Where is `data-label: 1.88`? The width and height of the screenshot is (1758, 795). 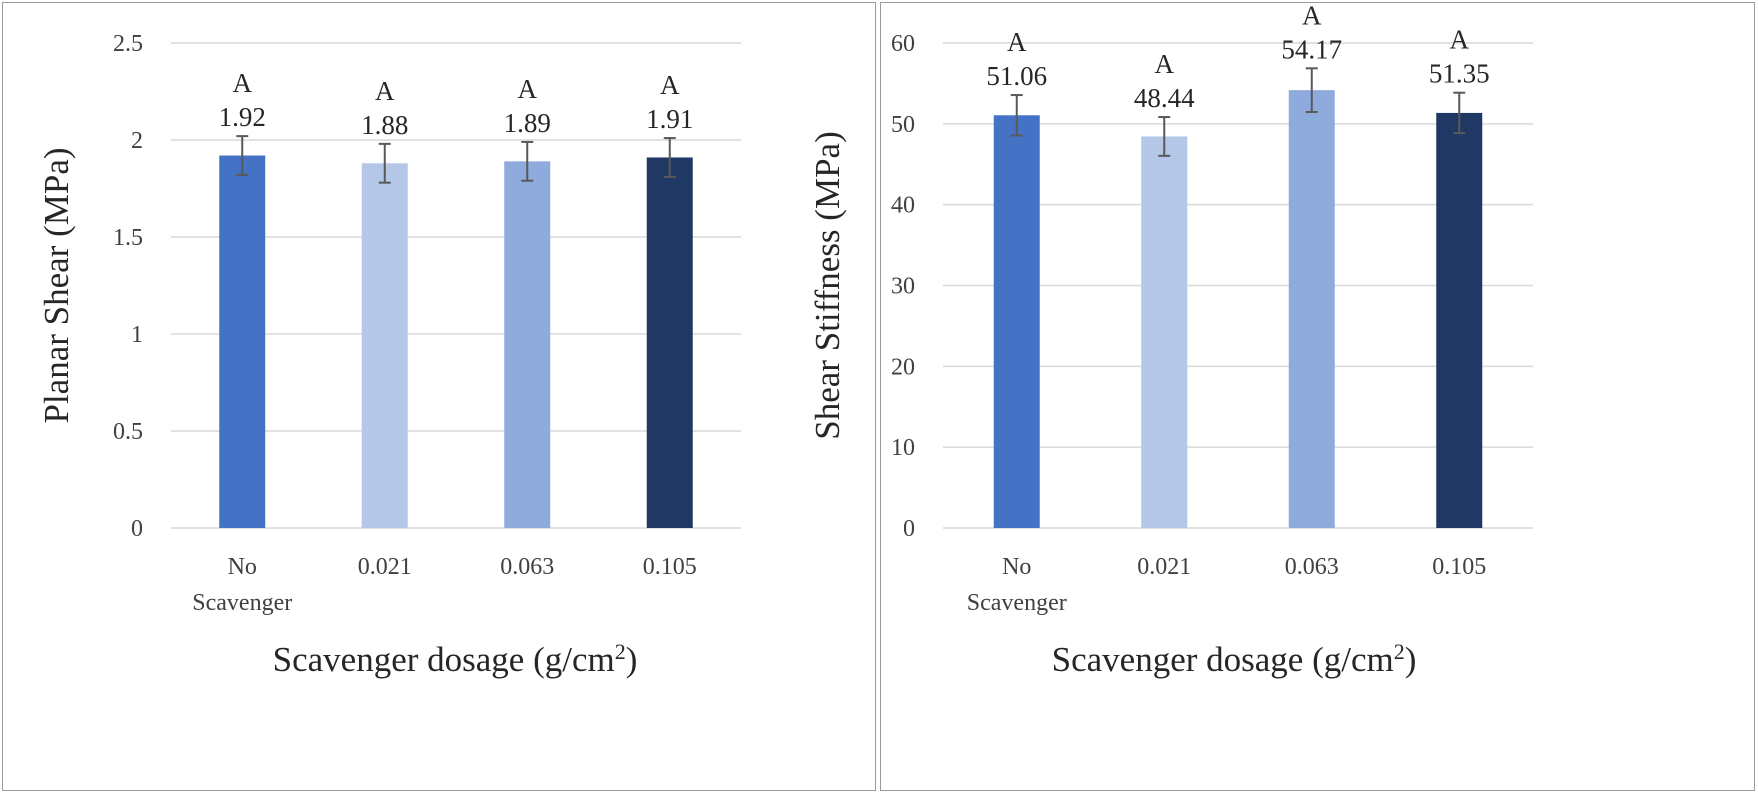 data-label: 1.88 is located at coordinates (384, 125).